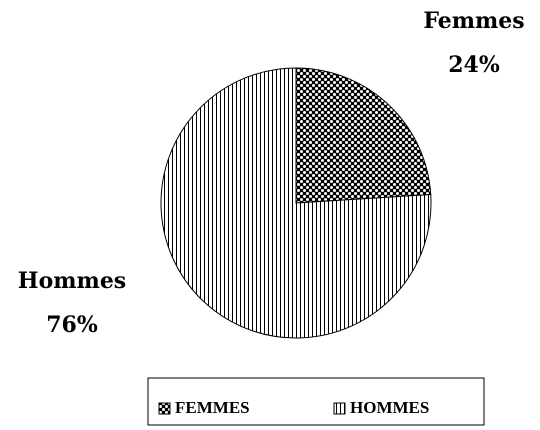 This screenshot has width=540, height=430. Describe the element at coordinates (473, 21) in the screenshot. I see `slice-label: Femmes` at that location.